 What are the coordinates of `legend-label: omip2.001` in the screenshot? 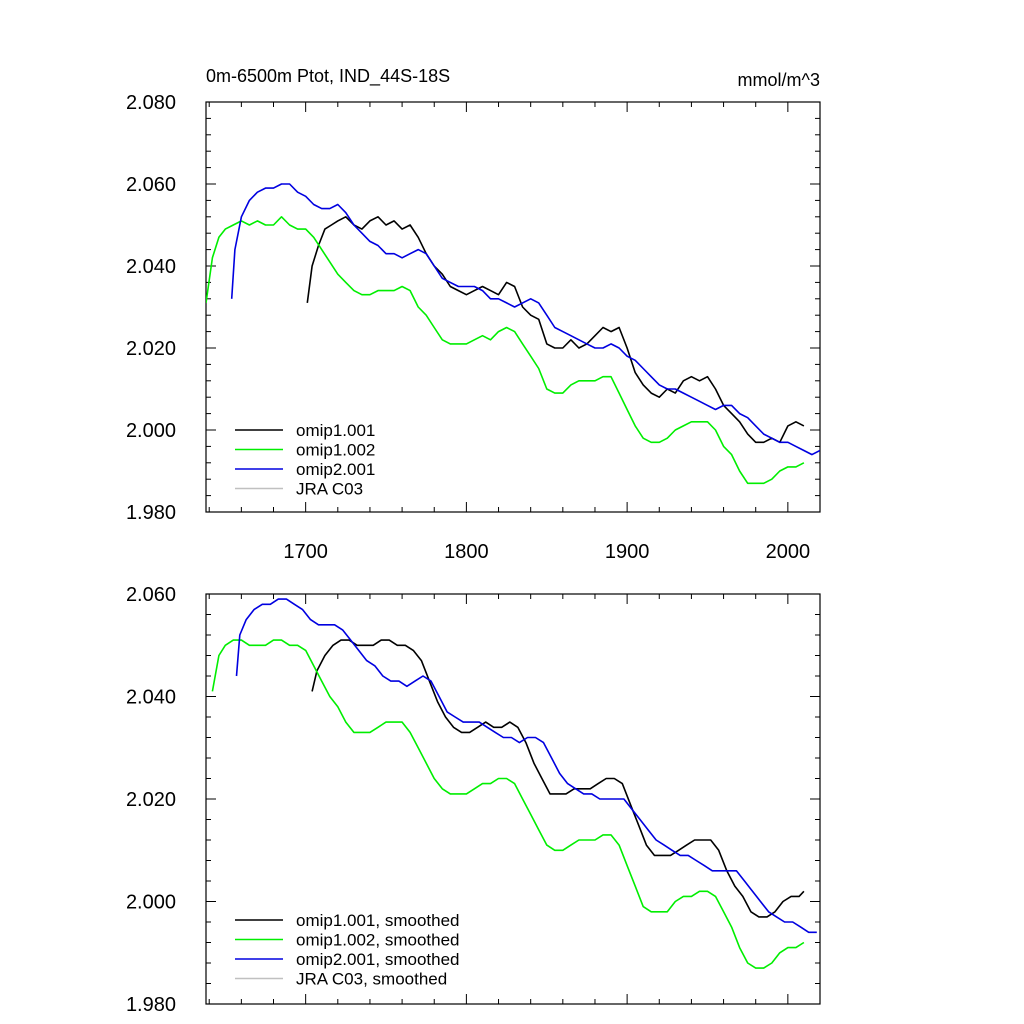 It's located at (335, 469).